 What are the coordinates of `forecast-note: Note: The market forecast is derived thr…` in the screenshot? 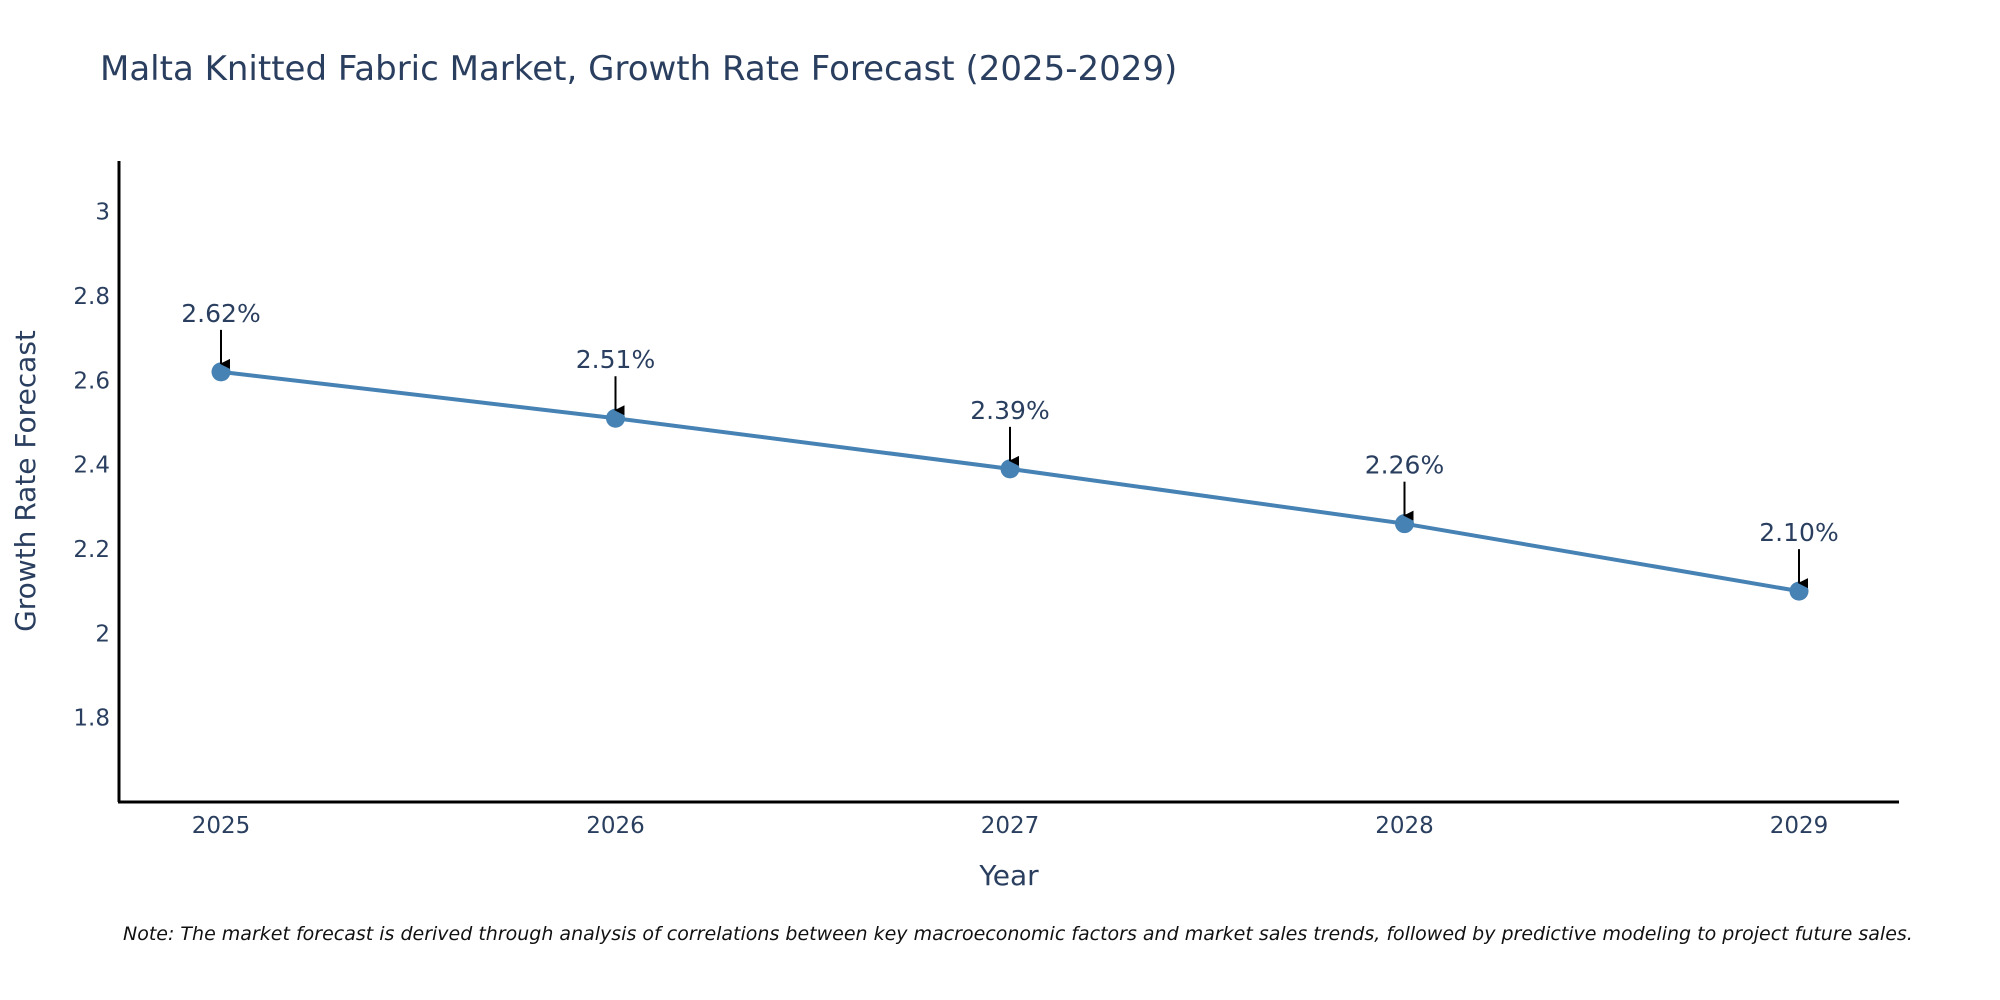 It's located at (1018, 934).